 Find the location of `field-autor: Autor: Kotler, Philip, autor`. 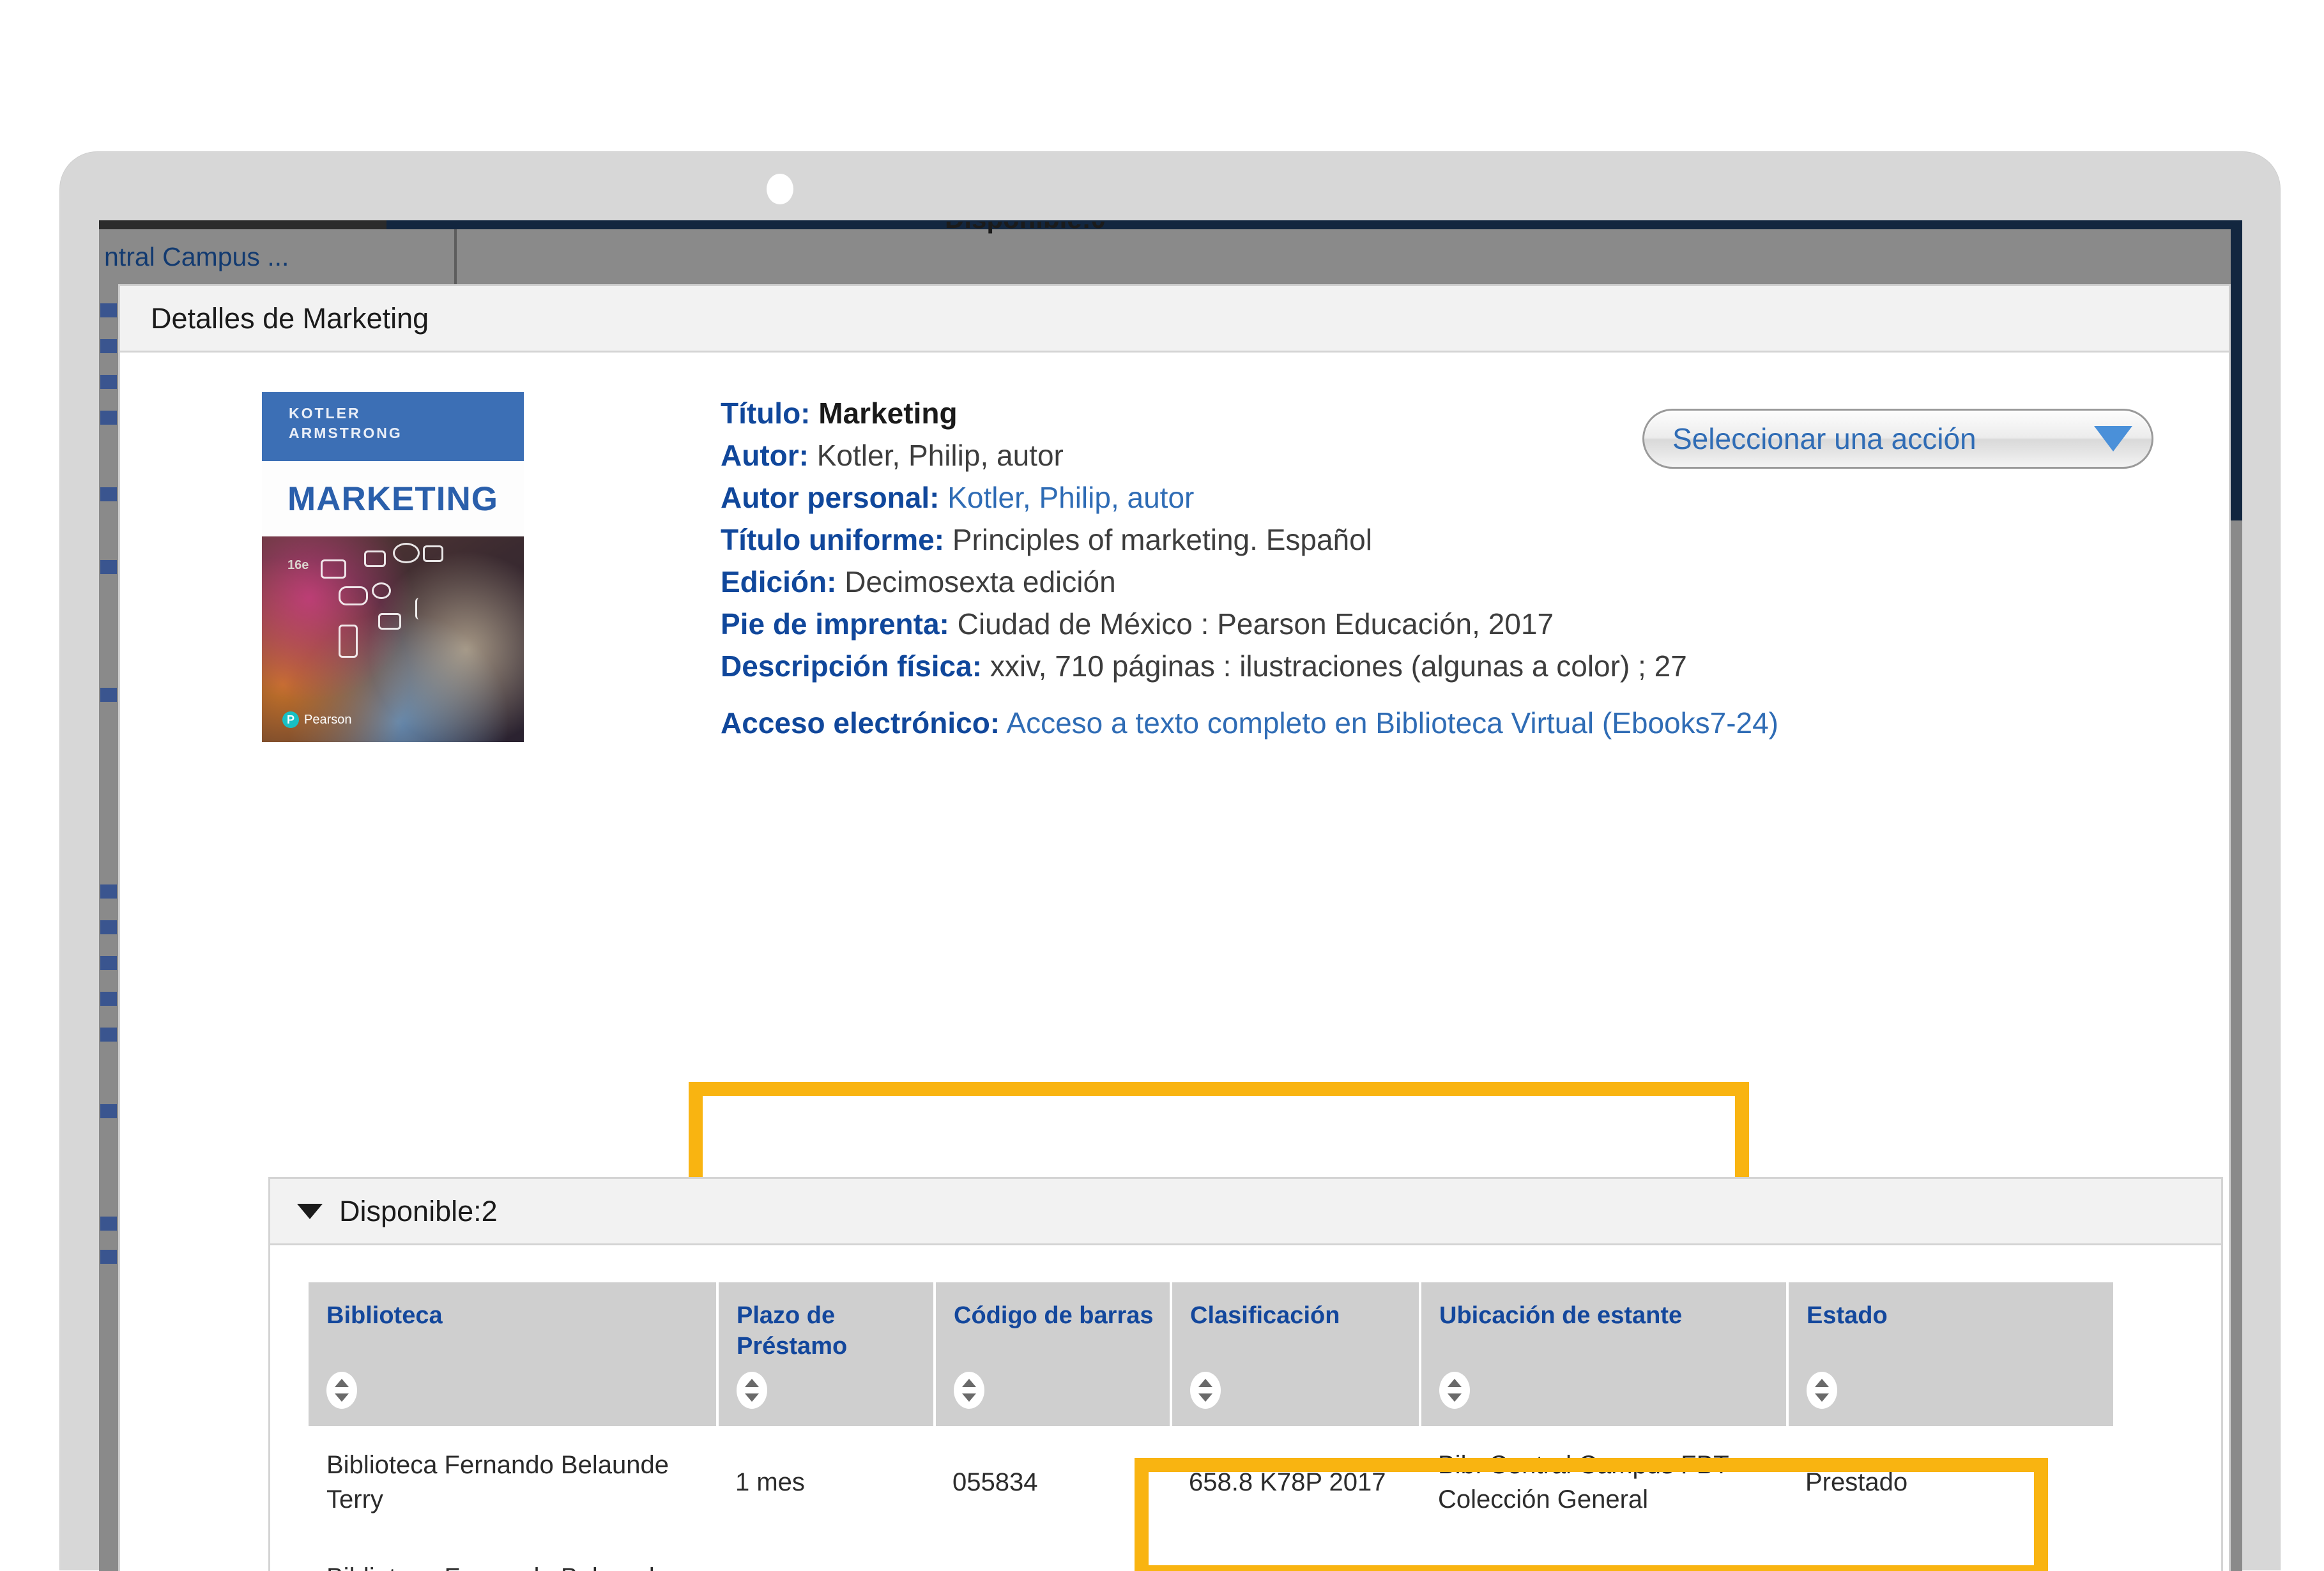

field-autor: Autor: Kotler, Philip, autor is located at coordinates (1276, 455).